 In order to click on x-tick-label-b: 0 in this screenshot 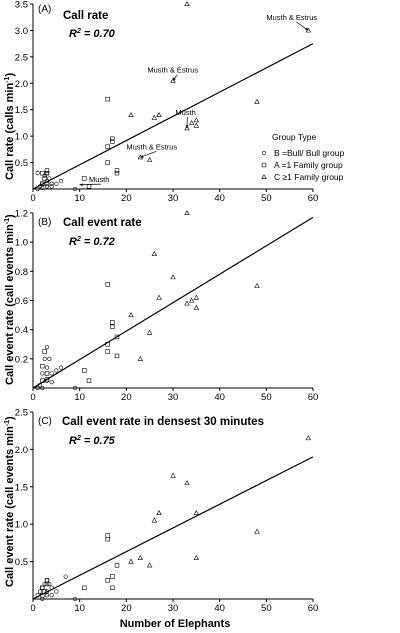, I will do `click(32, 397)`.